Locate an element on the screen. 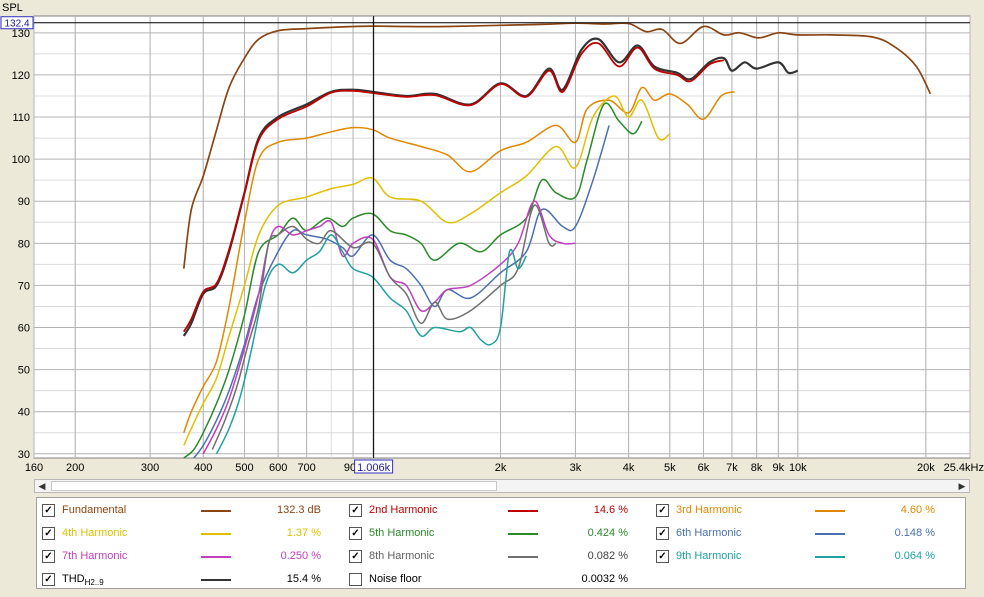 The height and width of the screenshot is (597, 984). x-tick-label: 2k is located at coordinates (501, 468).